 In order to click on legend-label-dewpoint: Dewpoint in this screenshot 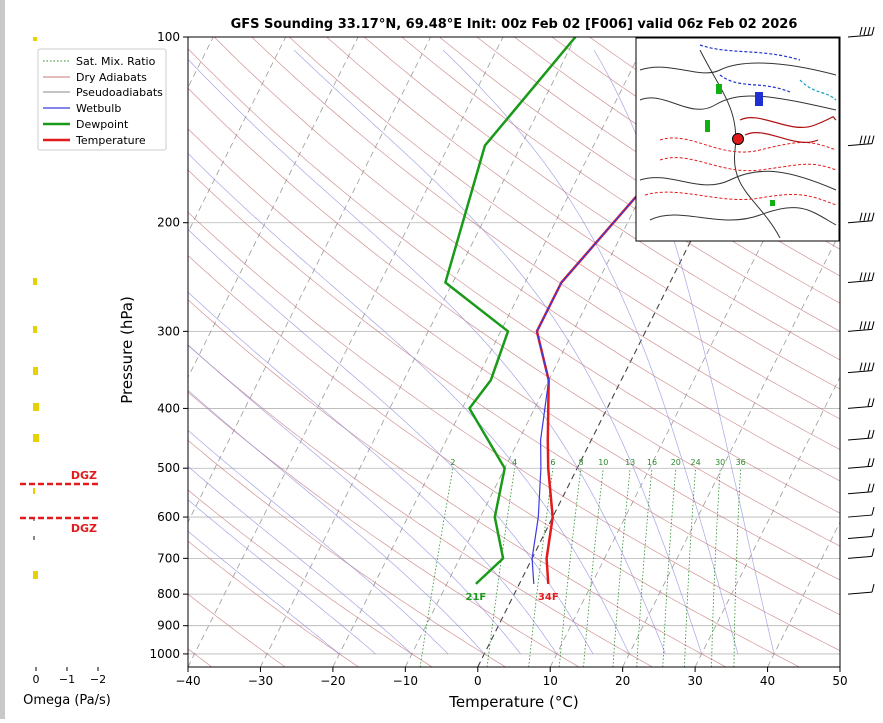, I will do `click(102, 124)`.